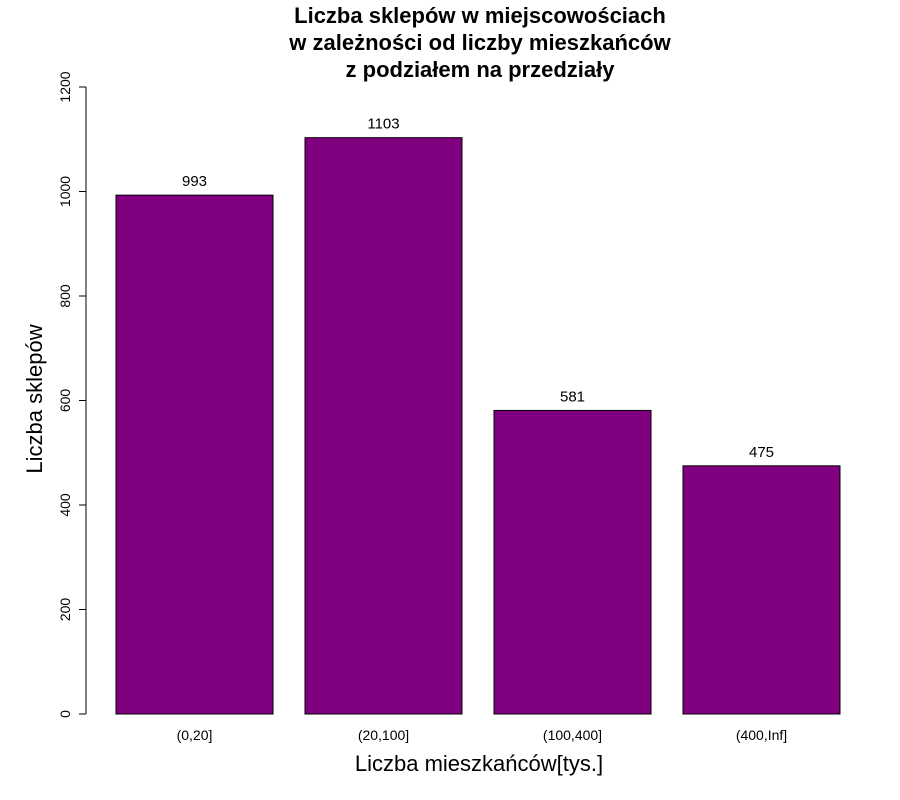 The width and height of the screenshot is (900, 800). Describe the element at coordinates (572, 735) in the screenshot. I see `x-axis-tick-label: (100,400]` at that location.